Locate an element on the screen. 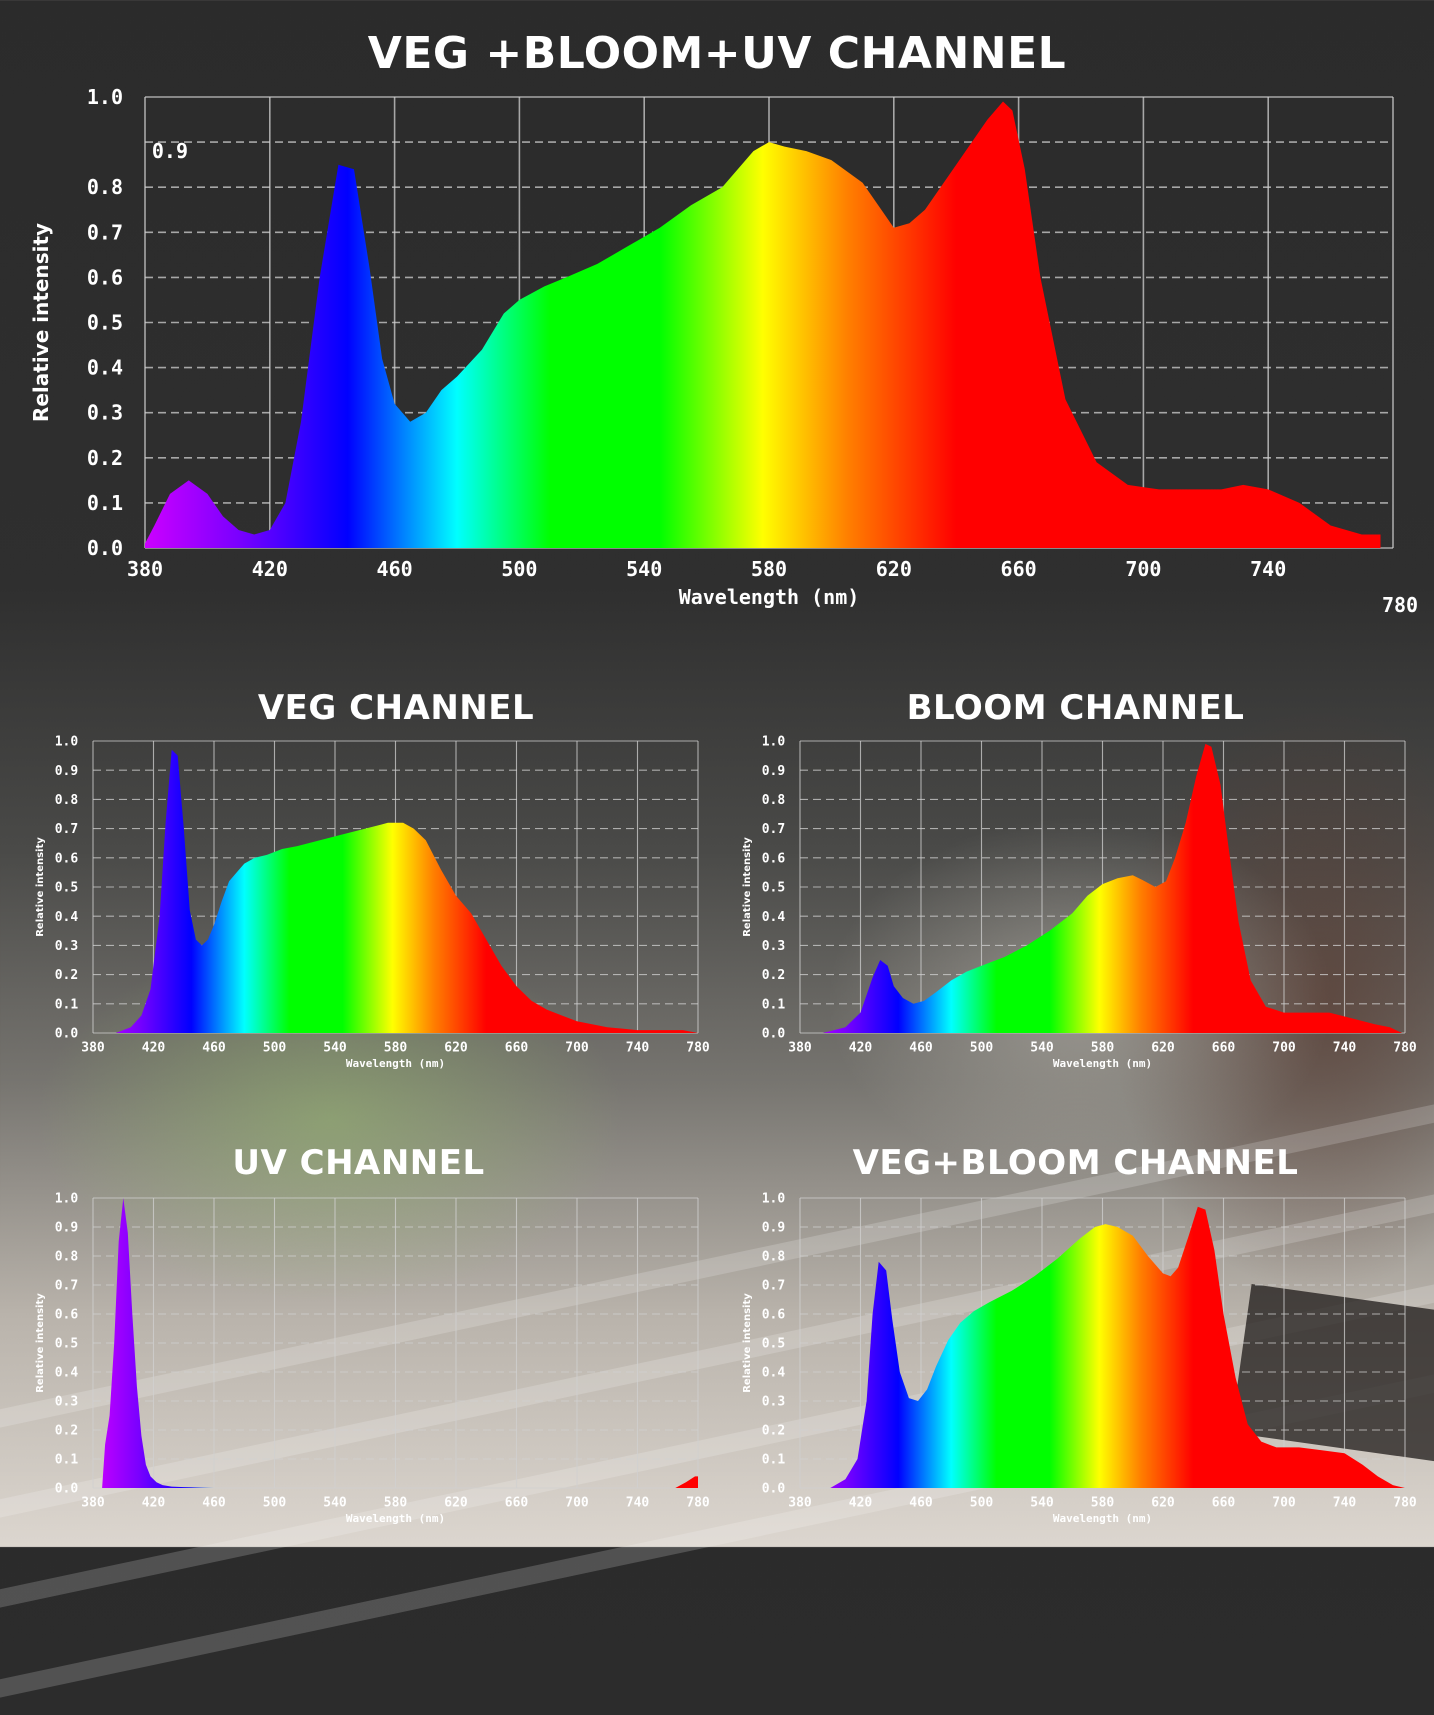 The width and height of the screenshot is (1434, 1715). chart-title: UV CHANNEL is located at coordinates (358, 1163).